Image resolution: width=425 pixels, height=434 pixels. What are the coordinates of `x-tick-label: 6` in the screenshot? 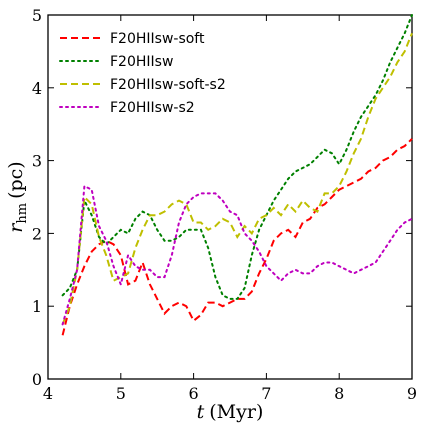 It's located at (194, 393).